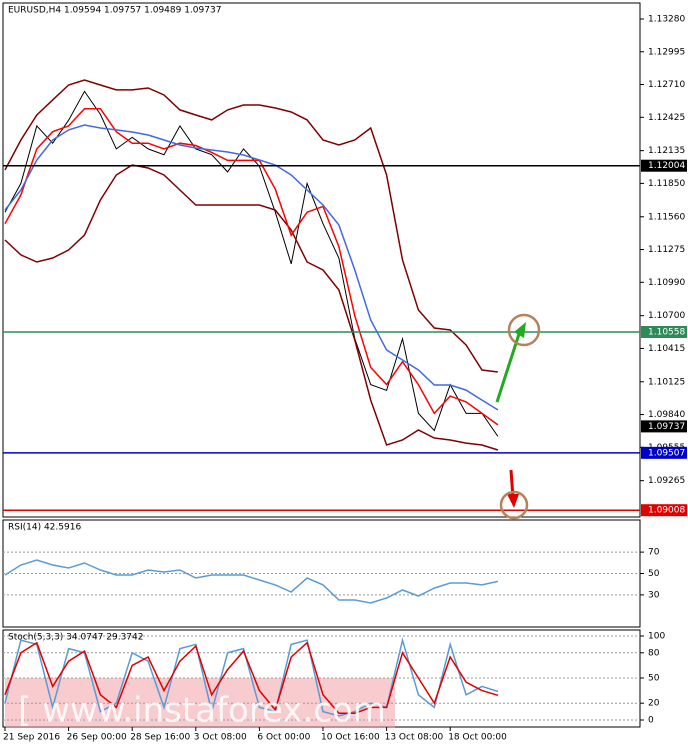 Image resolution: width=688 pixels, height=751 pixels. What do you see at coordinates (666, 217) in the screenshot?
I see `y-tick-label: 1.11560` at bounding box center [666, 217].